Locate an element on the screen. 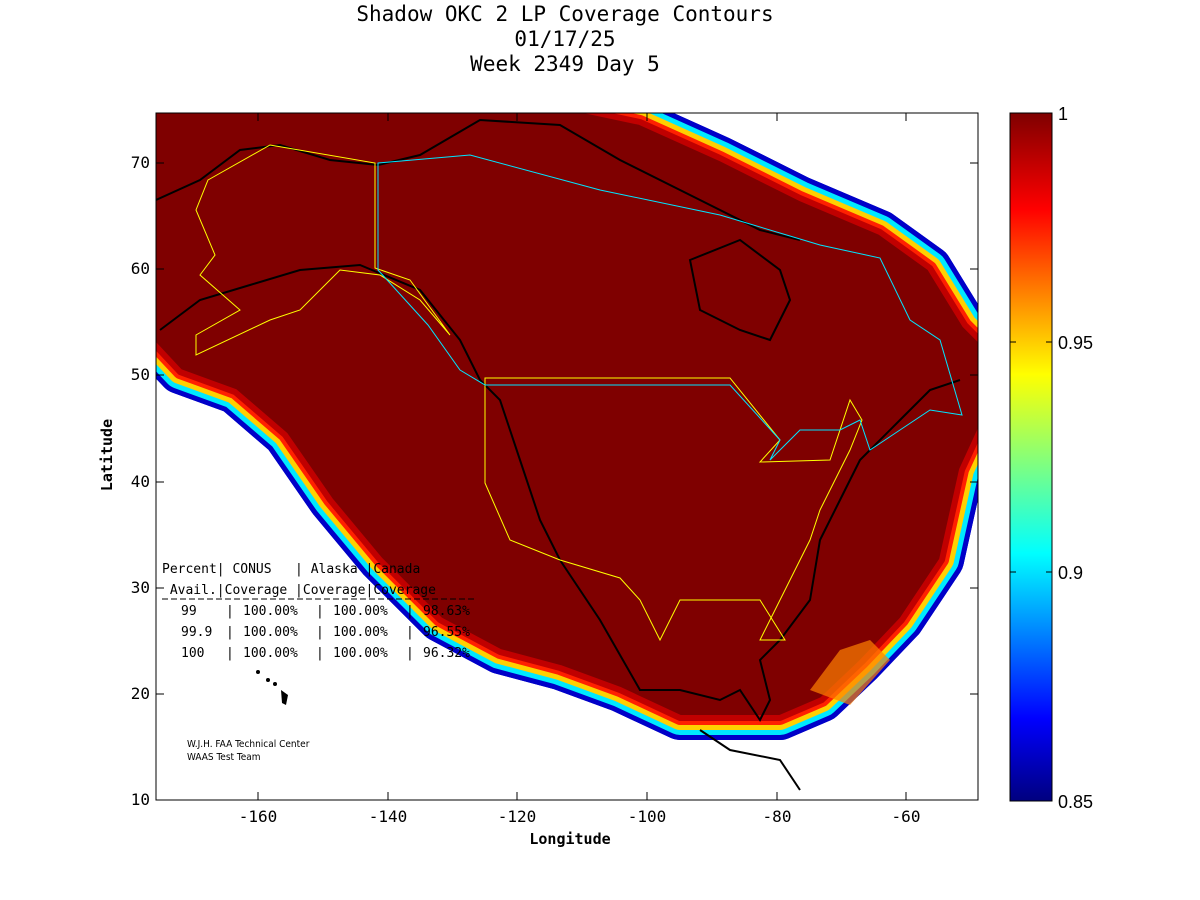 This screenshot has height=900, width=1200. avail-cell: 100 is located at coordinates (192, 653).